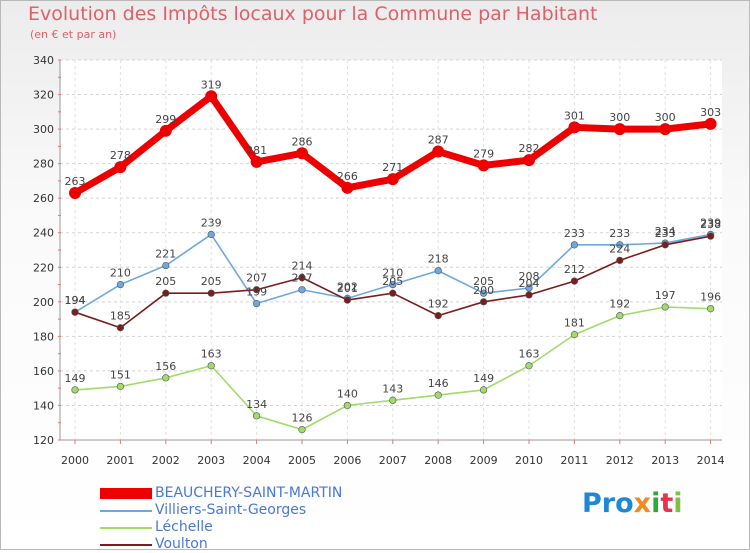 The image size is (750, 553). I want to click on x-tick-label: 2005, so click(302, 460).